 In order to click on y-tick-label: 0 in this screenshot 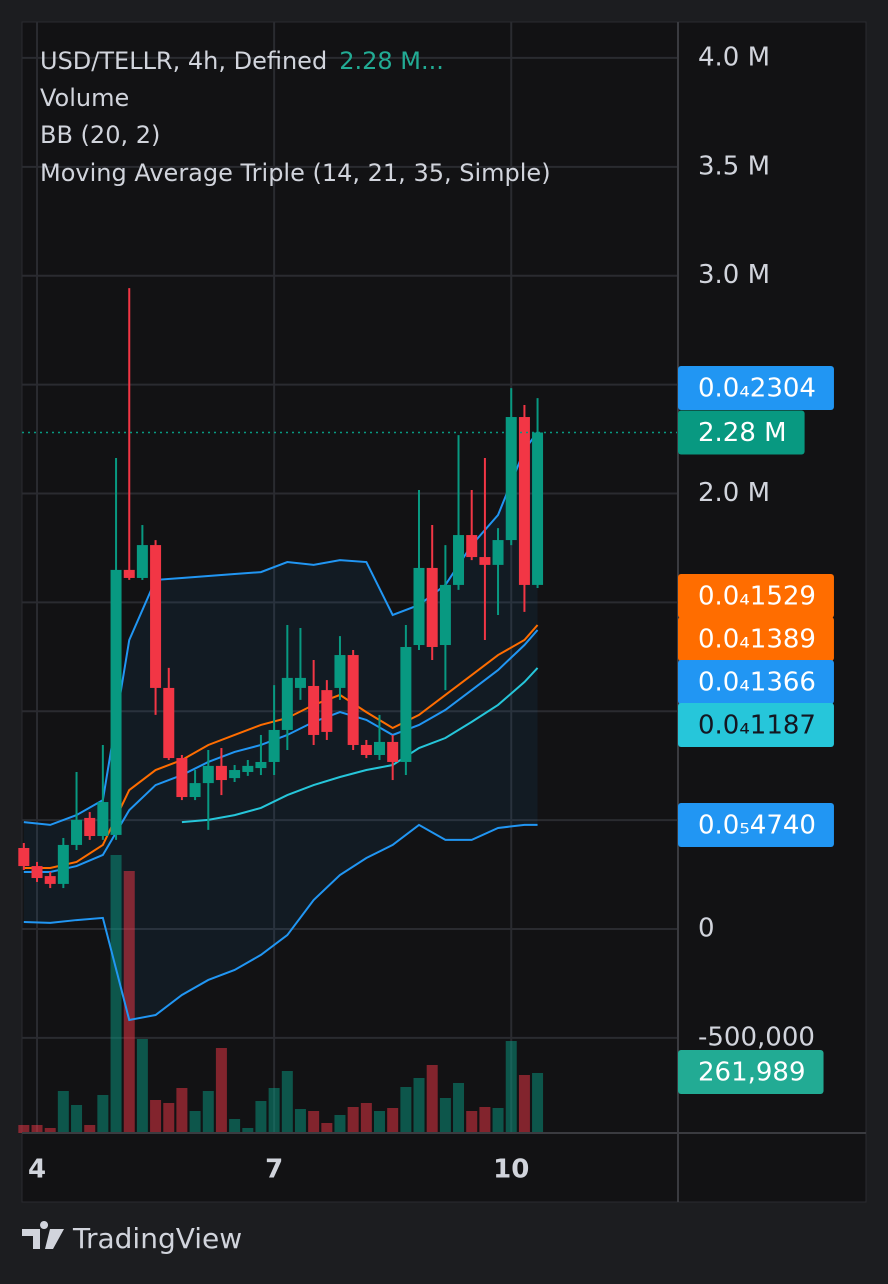, I will do `click(706, 928)`.